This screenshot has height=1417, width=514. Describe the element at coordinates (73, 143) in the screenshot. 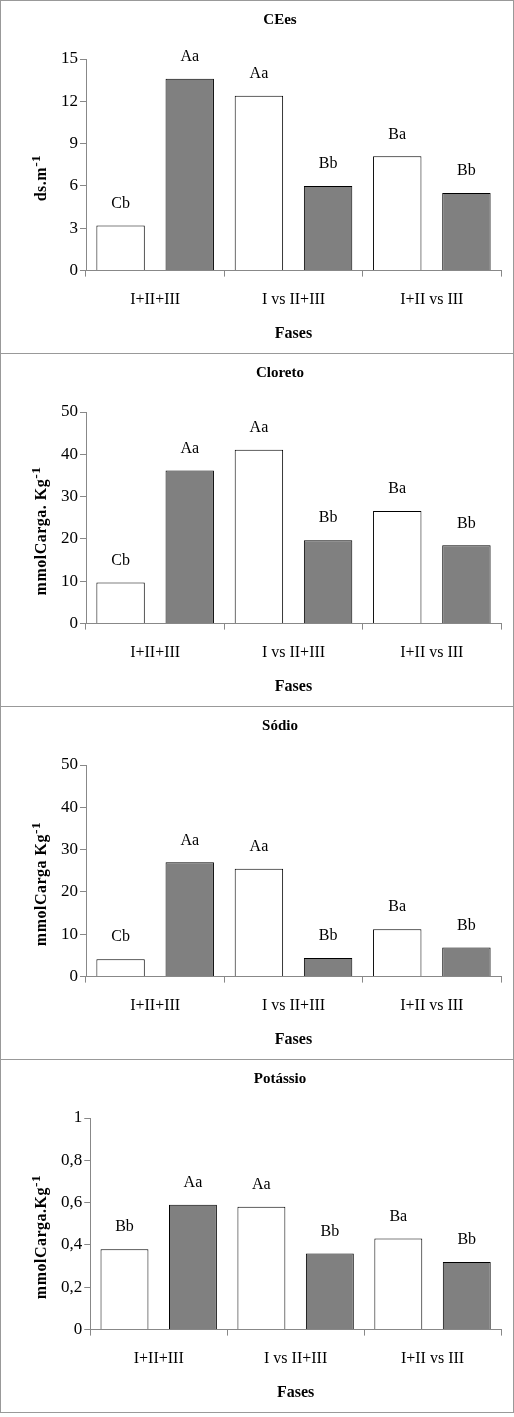

I see `y-tick-label: 9` at that location.